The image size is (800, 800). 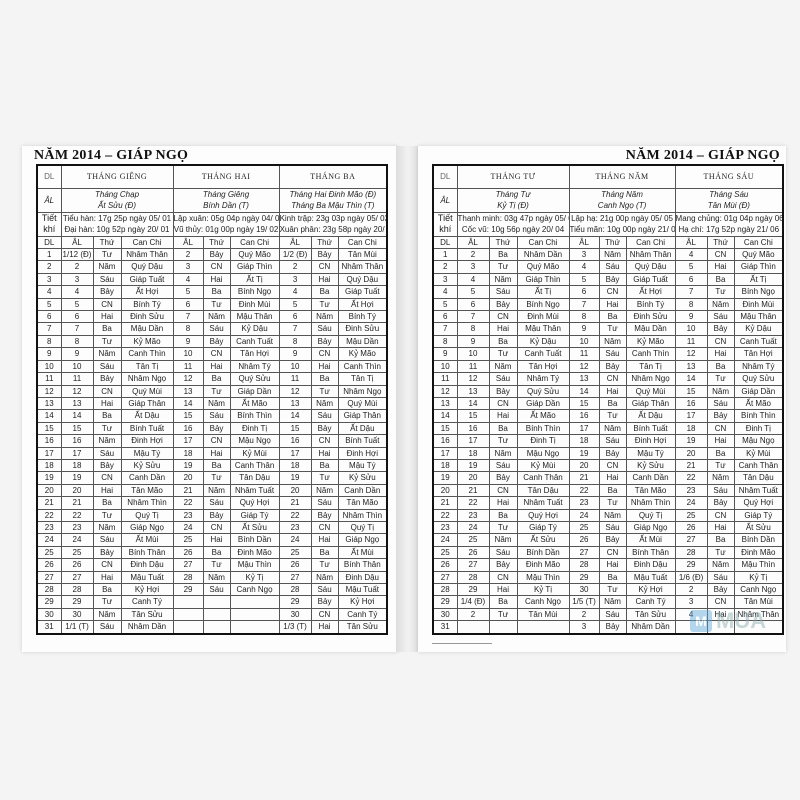 What do you see at coordinates (650, 354) in the screenshot?
I see `can-chi: Canh Thìn` at bounding box center [650, 354].